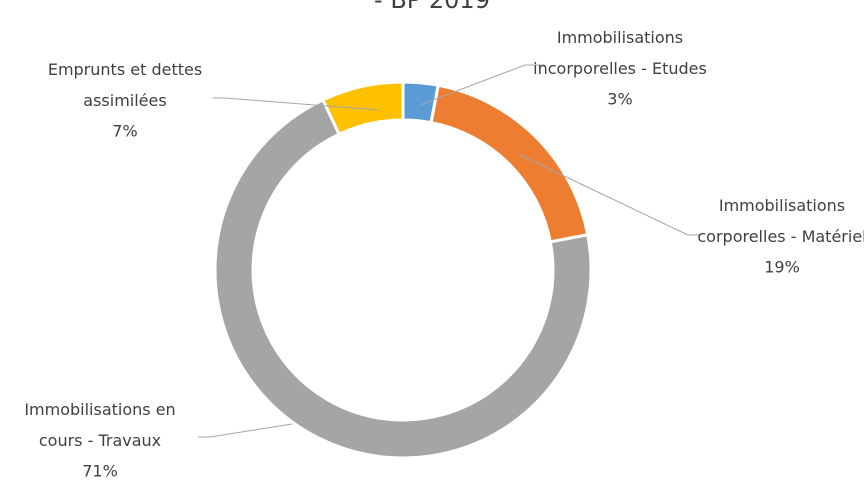  Describe the element at coordinates (100, 425) in the screenshot. I see `slice-label: Immobilisations en cours - Travaux` at that location.